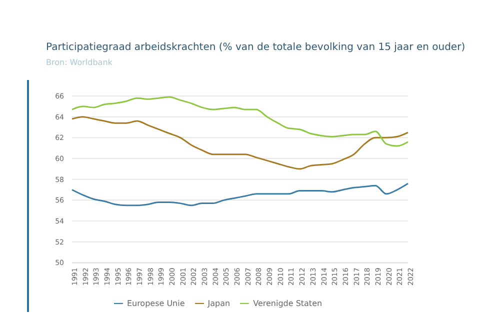 The height and width of the screenshot is (333, 500). What do you see at coordinates (155, 303) in the screenshot?
I see `legend-label: Europese Unie` at bounding box center [155, 303].